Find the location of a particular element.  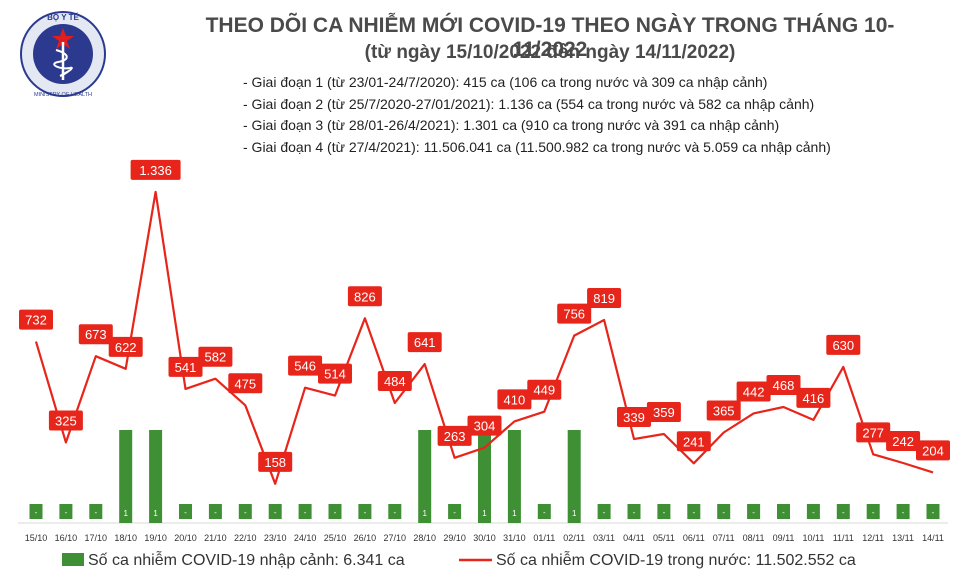

data-label: 304 is located at coordinates (485, 426).